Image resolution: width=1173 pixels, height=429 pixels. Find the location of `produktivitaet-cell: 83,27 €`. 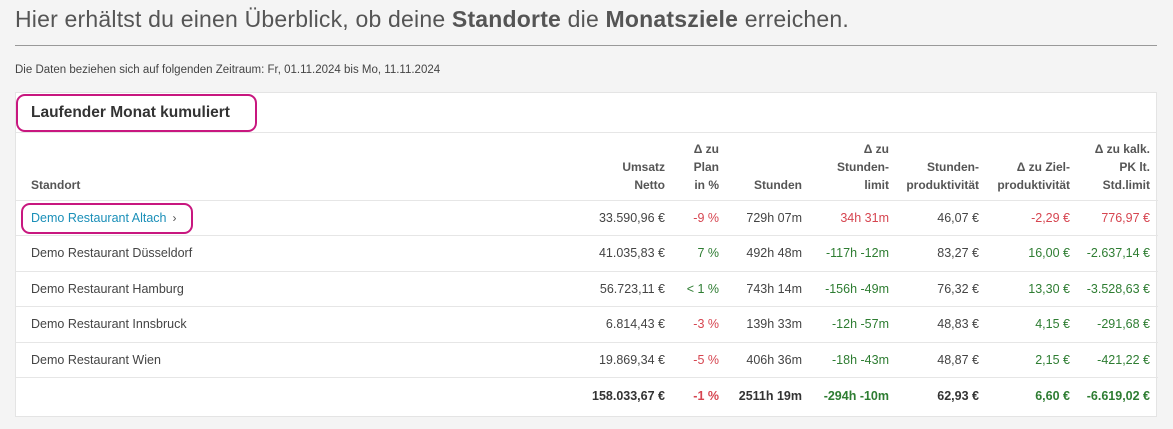

produktivitaet-cell: 83,27 € is located at coordinates (942, 253).